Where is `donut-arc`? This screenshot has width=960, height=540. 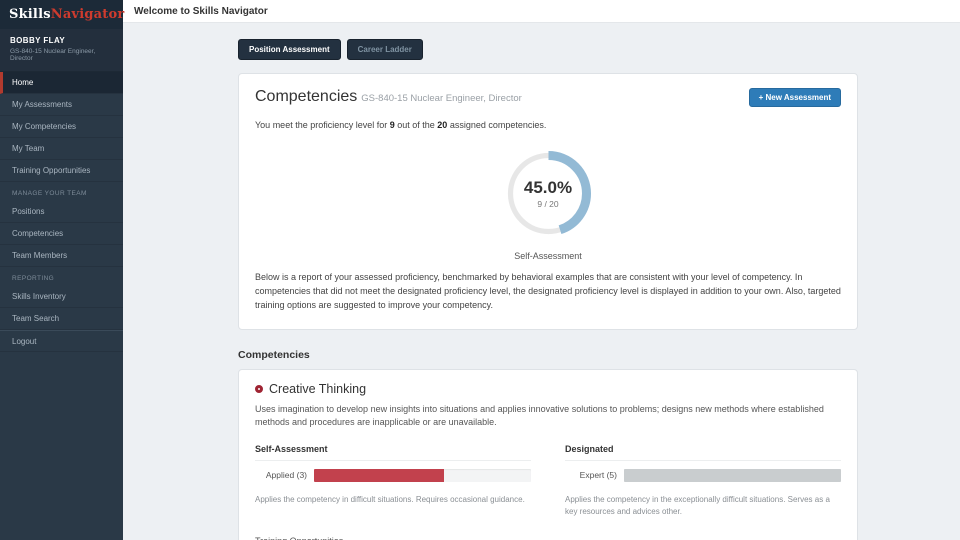
donut-arc is located at coordinates (548, 193).